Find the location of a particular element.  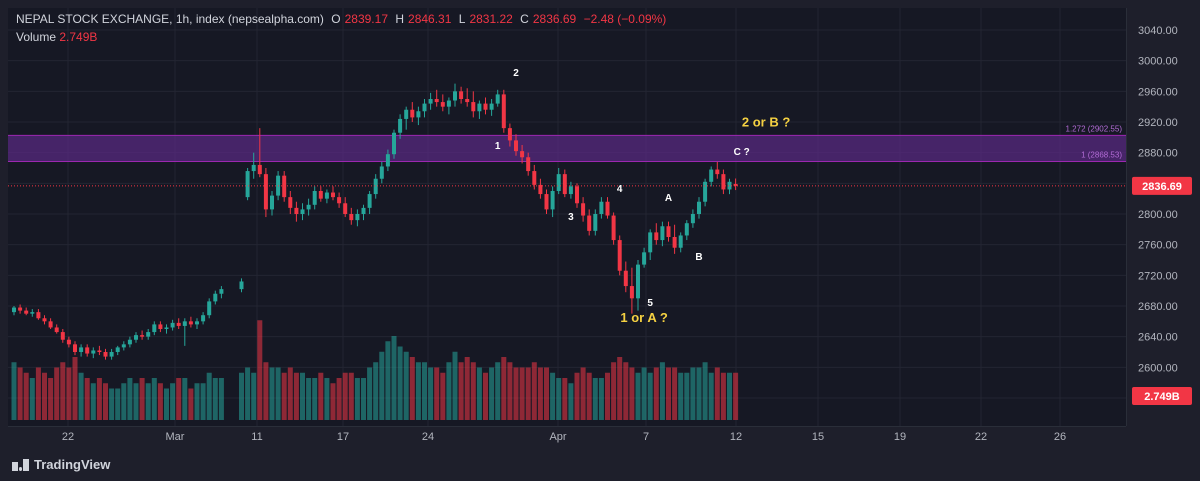

high-value: 2846.31 is located at coordinates (430, 19).